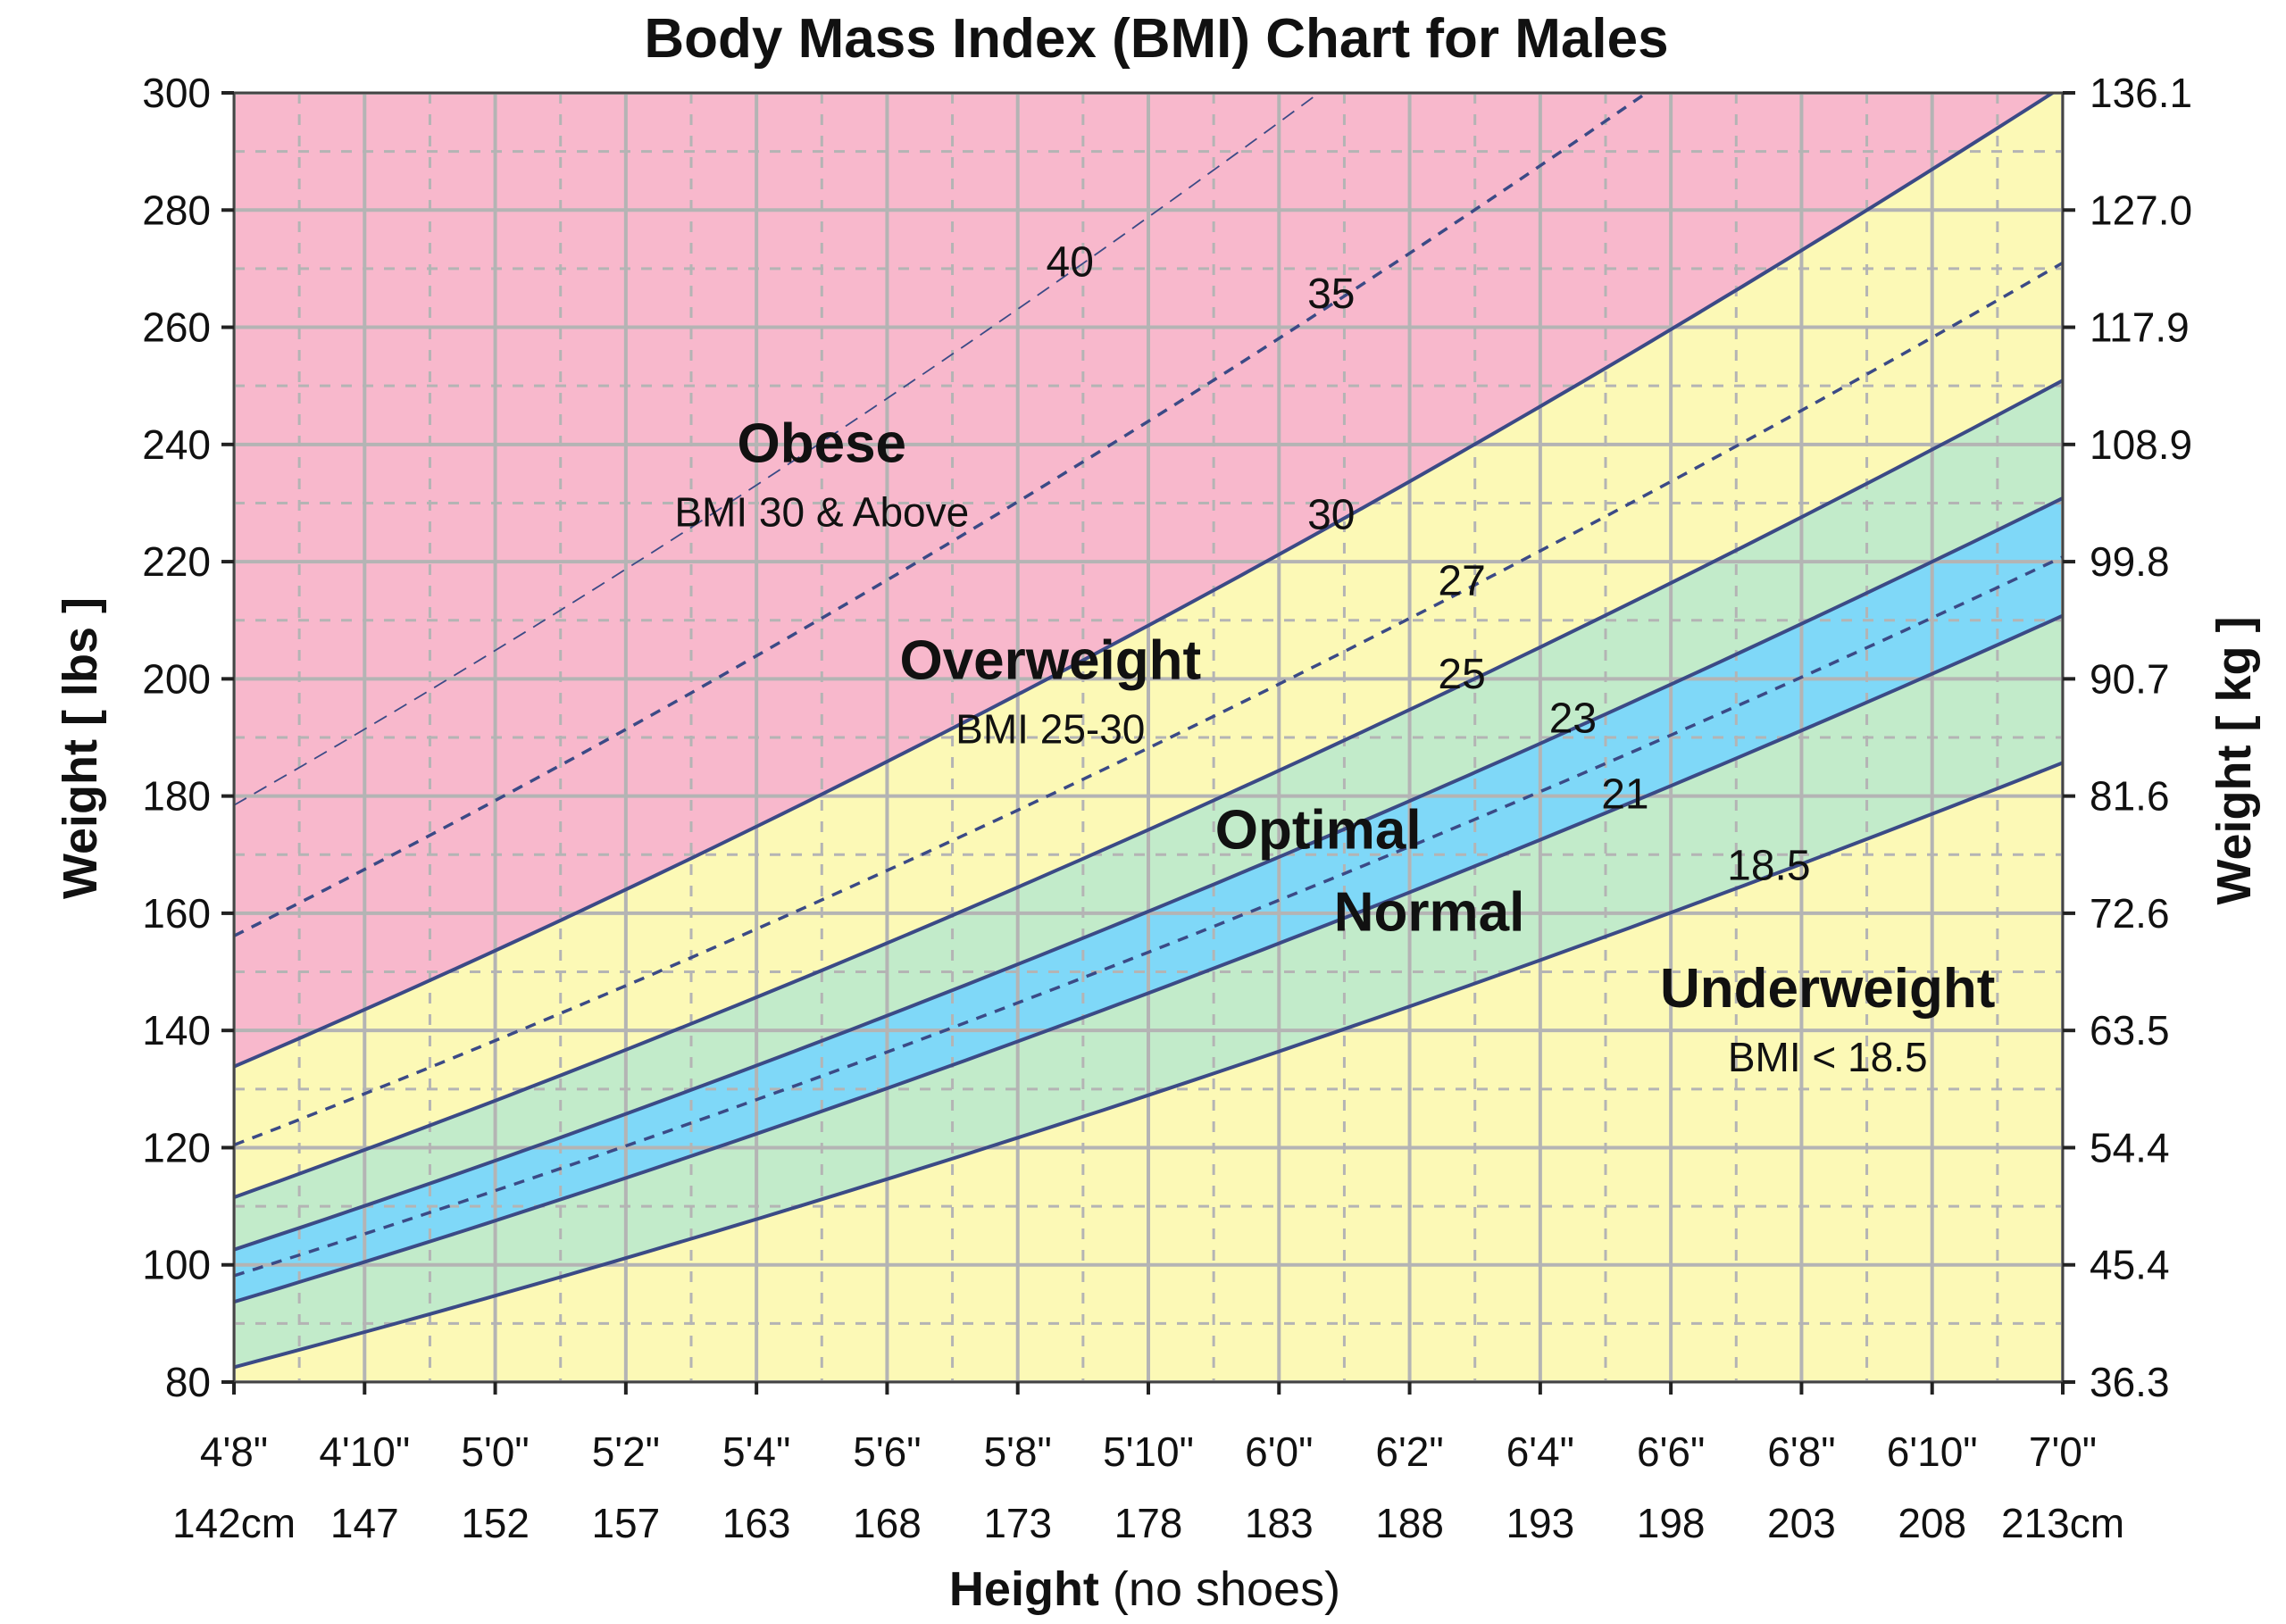 The width and height of the screenshot is (2286, 1624). I want to click on y-tick-label-left: 120, so click(177, 1147).